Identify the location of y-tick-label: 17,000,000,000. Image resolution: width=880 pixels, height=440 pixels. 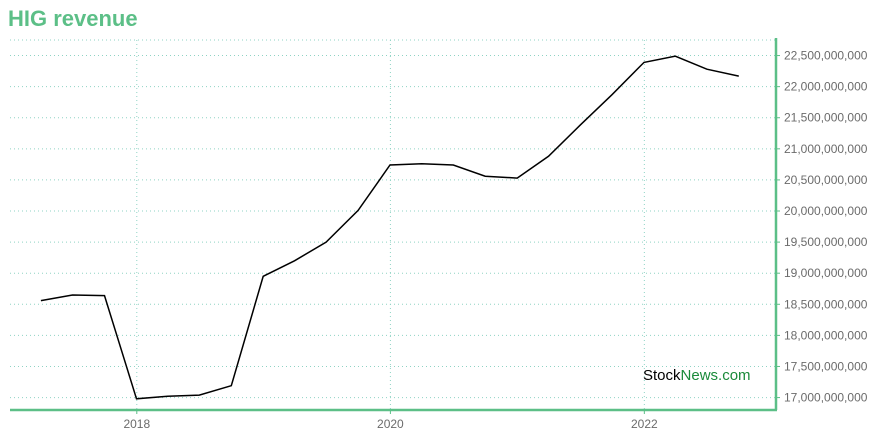
(826, 398).